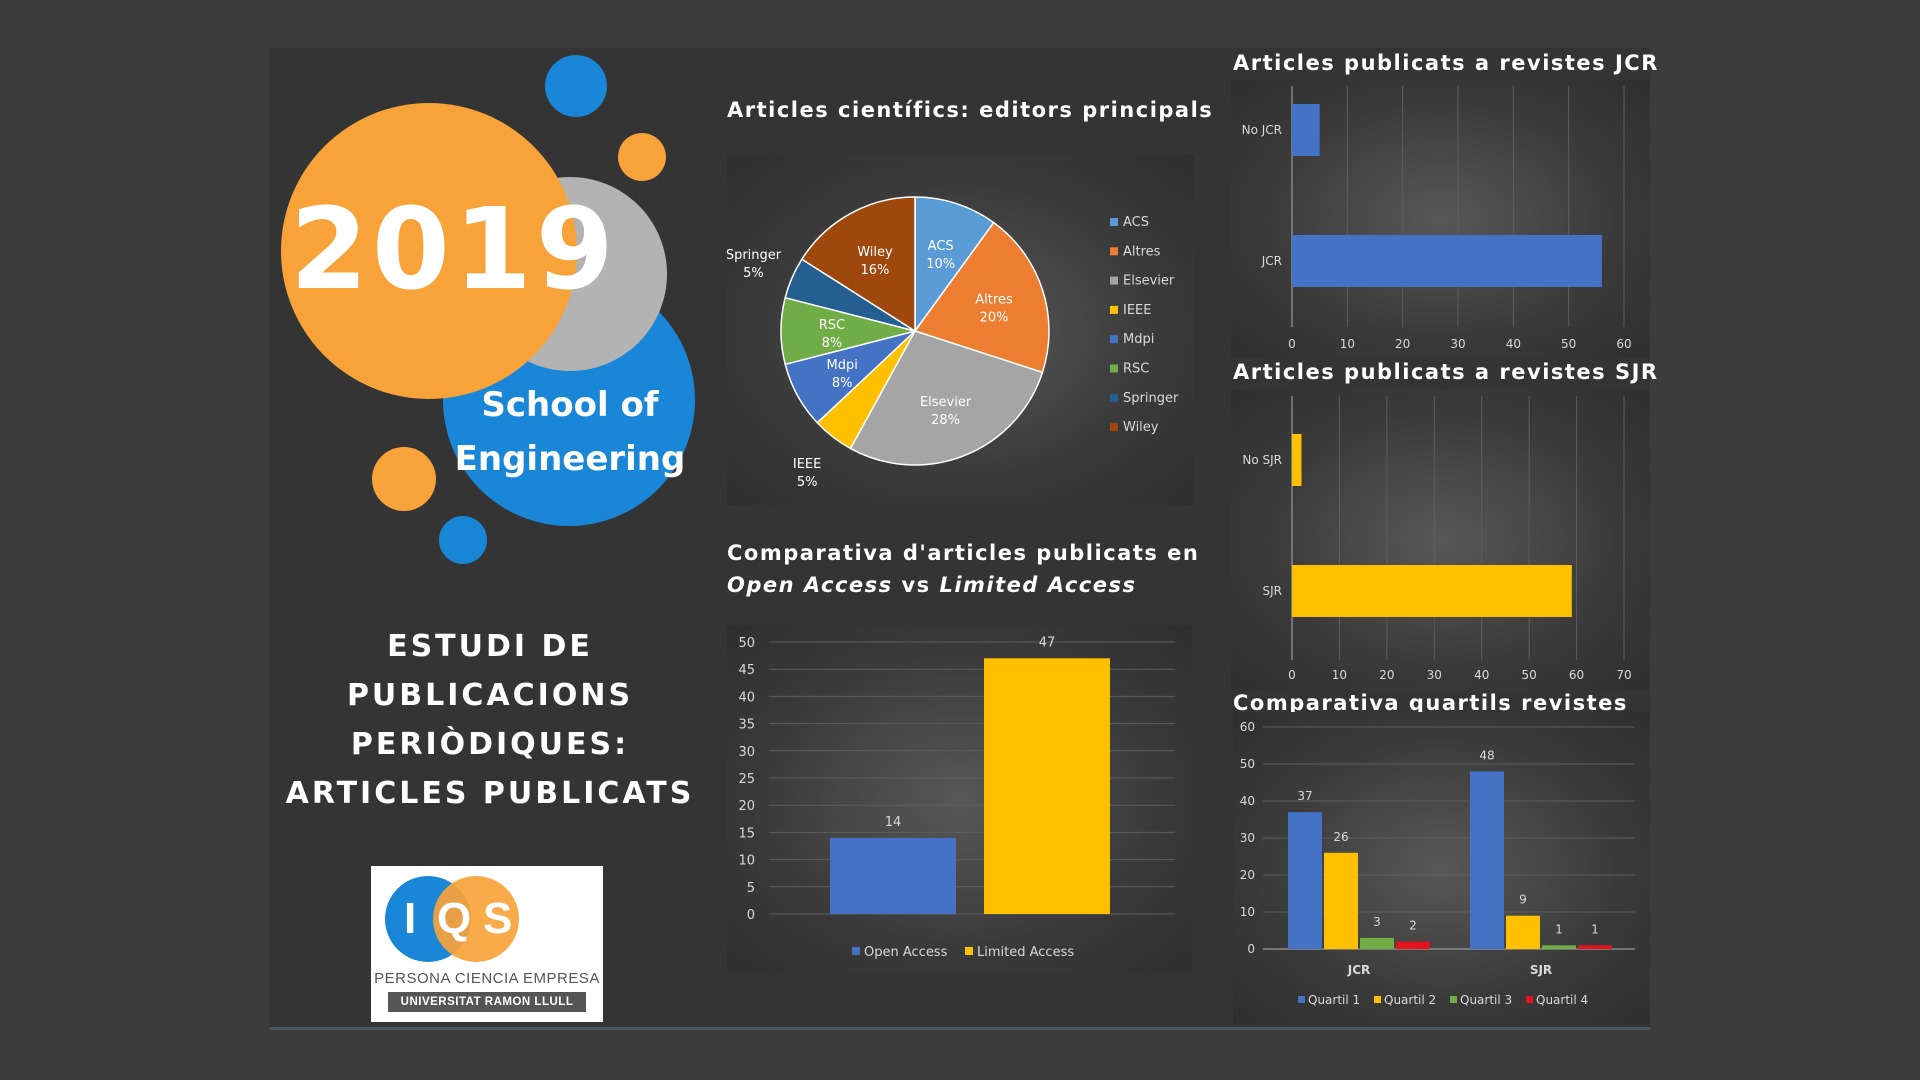 The height and width of the screenshot is (1080, 1920). What do you see at coordinates (1114, 427) in the screenshot?
I see `pie-legend-swatch-wiley` at bounding box center [1114, 427].